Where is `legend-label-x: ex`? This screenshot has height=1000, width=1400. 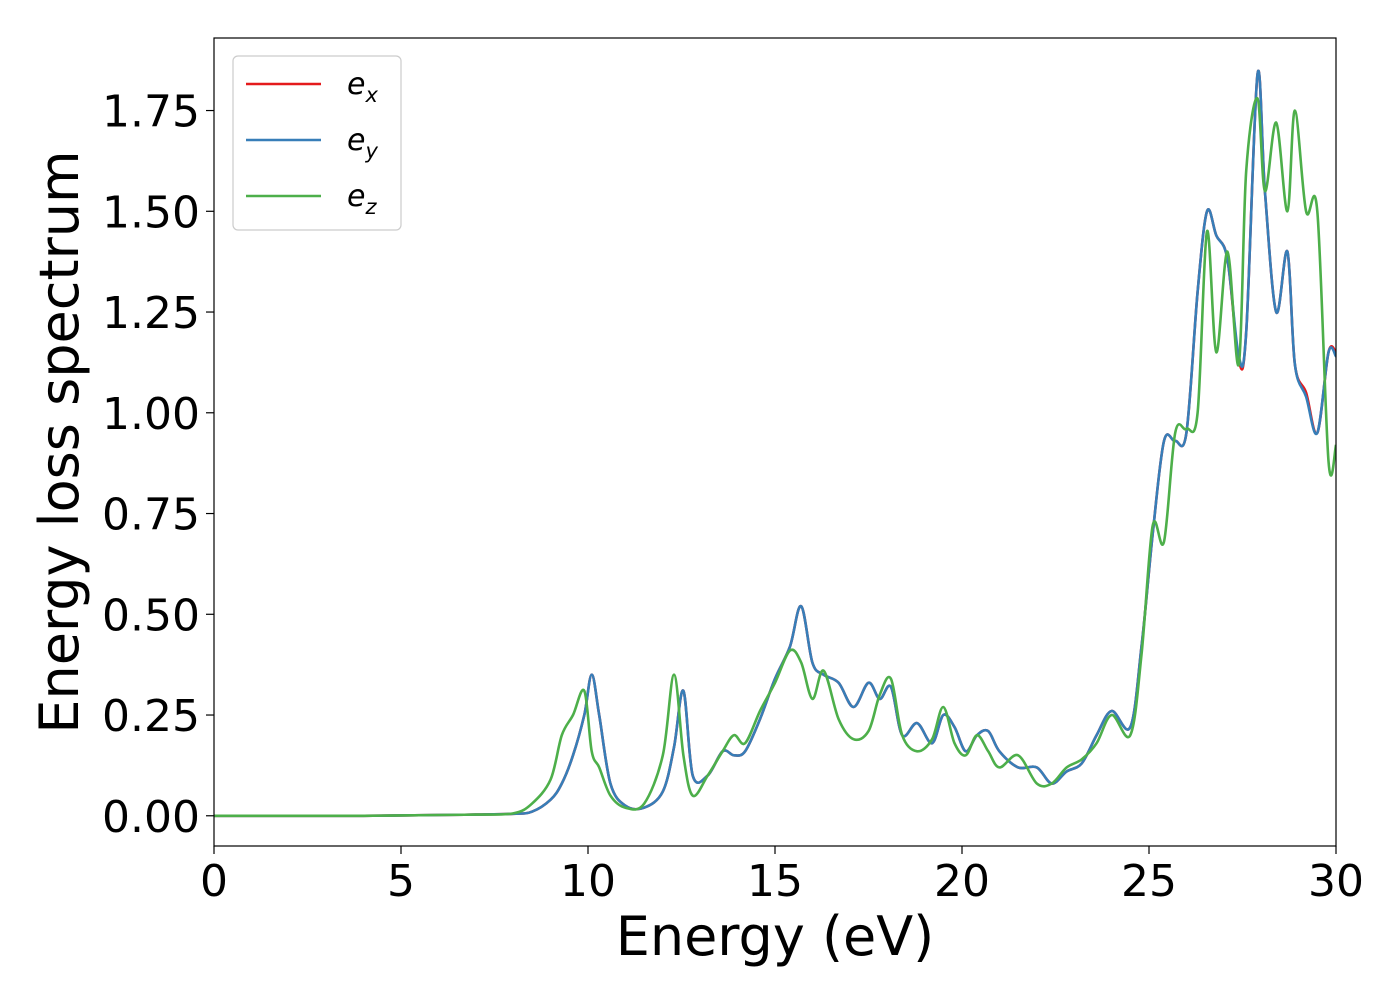
legend-label-x: ex is located at coordinates (362, 87).